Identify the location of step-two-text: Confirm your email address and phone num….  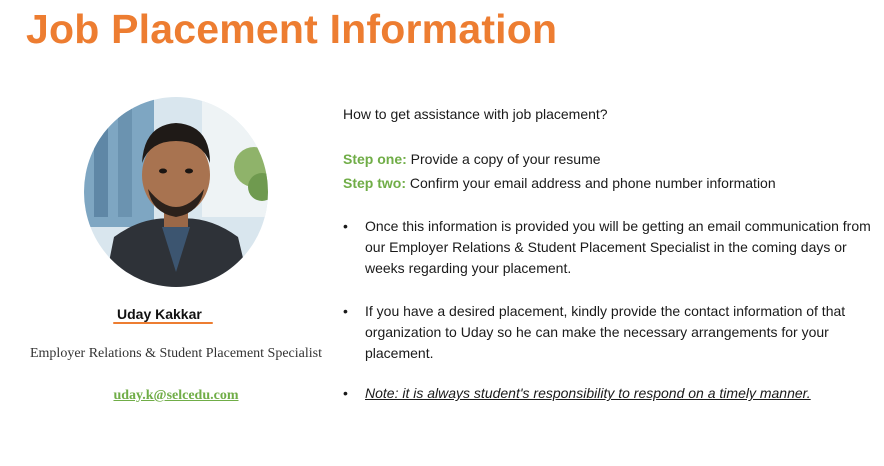
(591, 183).